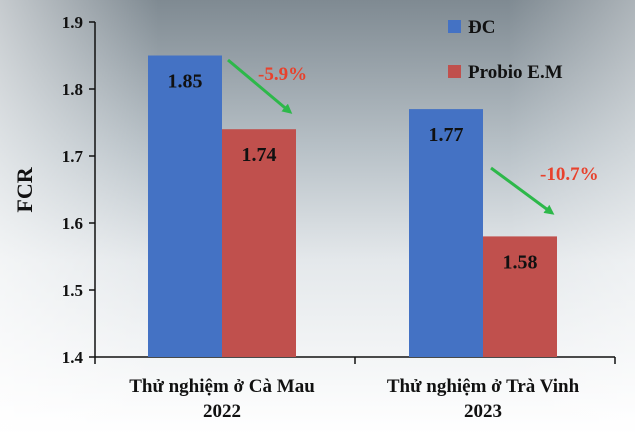  What do you see at coordinates (282, 74) in the screenshot?
I see `percent-change-label: -5.9%` at bounding box center [282, 74].